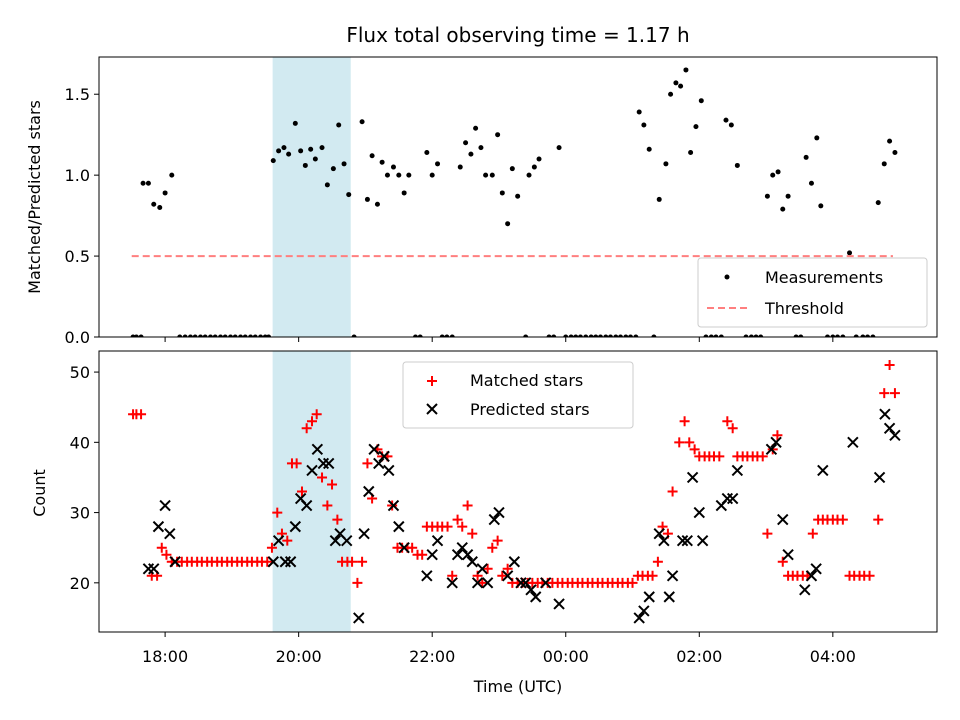 The height and width of the screenshot is (720, 960). I want to click on top-y-tick-label-0: 0.0, so click(77, 337).